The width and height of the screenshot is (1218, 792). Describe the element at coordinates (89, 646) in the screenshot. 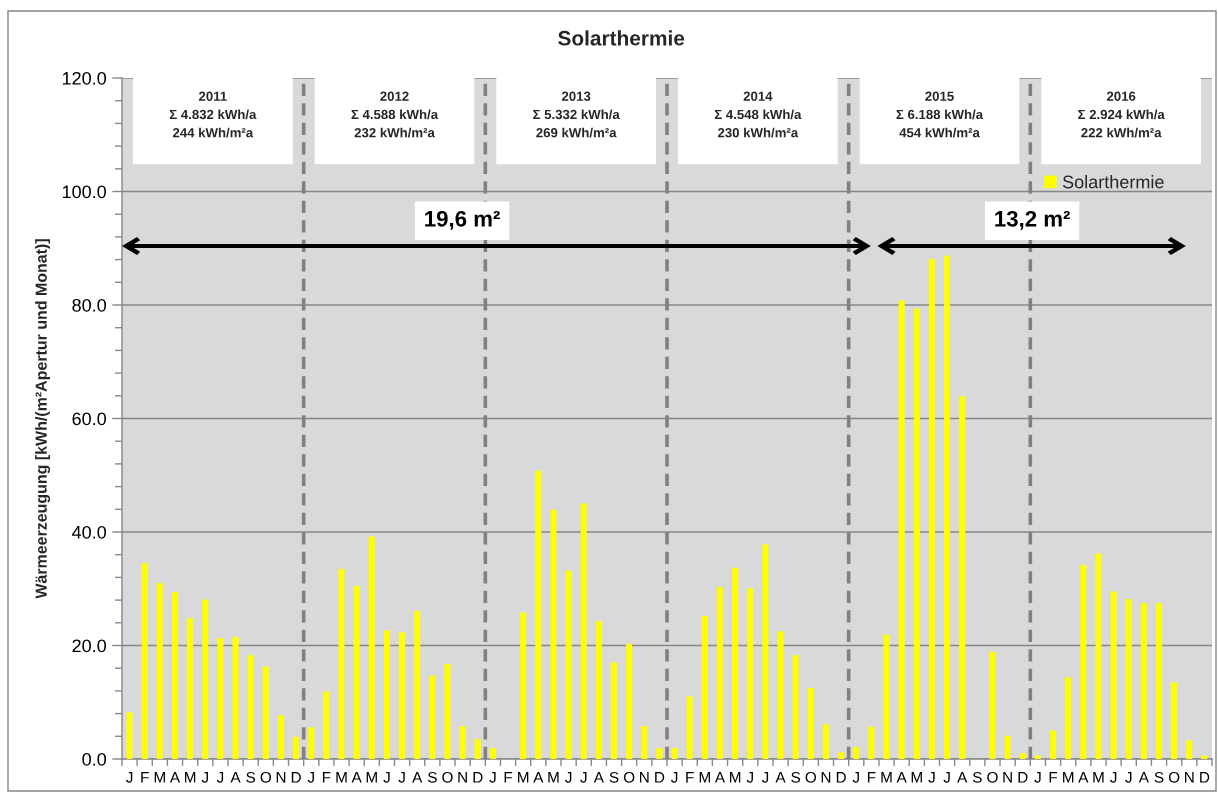

I see `y-tick-label: 20.0` at that location.